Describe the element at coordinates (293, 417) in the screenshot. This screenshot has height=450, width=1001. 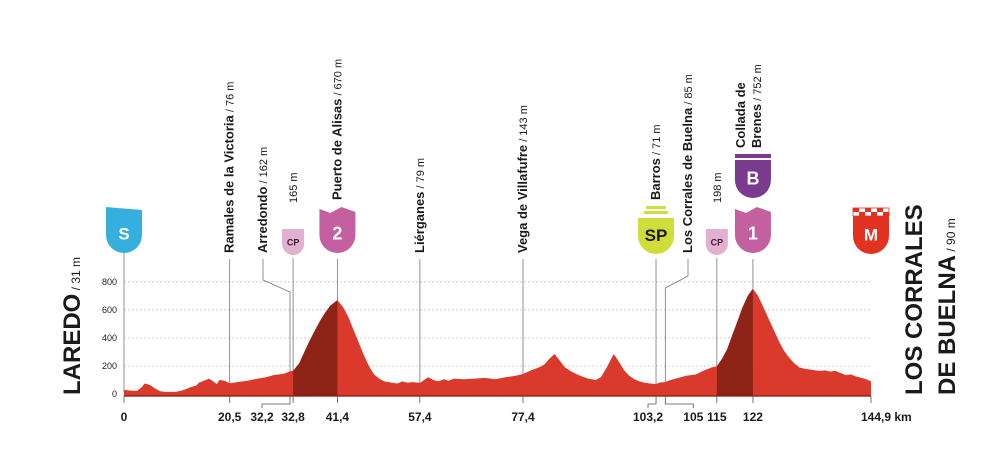
I see `x-tick-label: 32,8` at that location.